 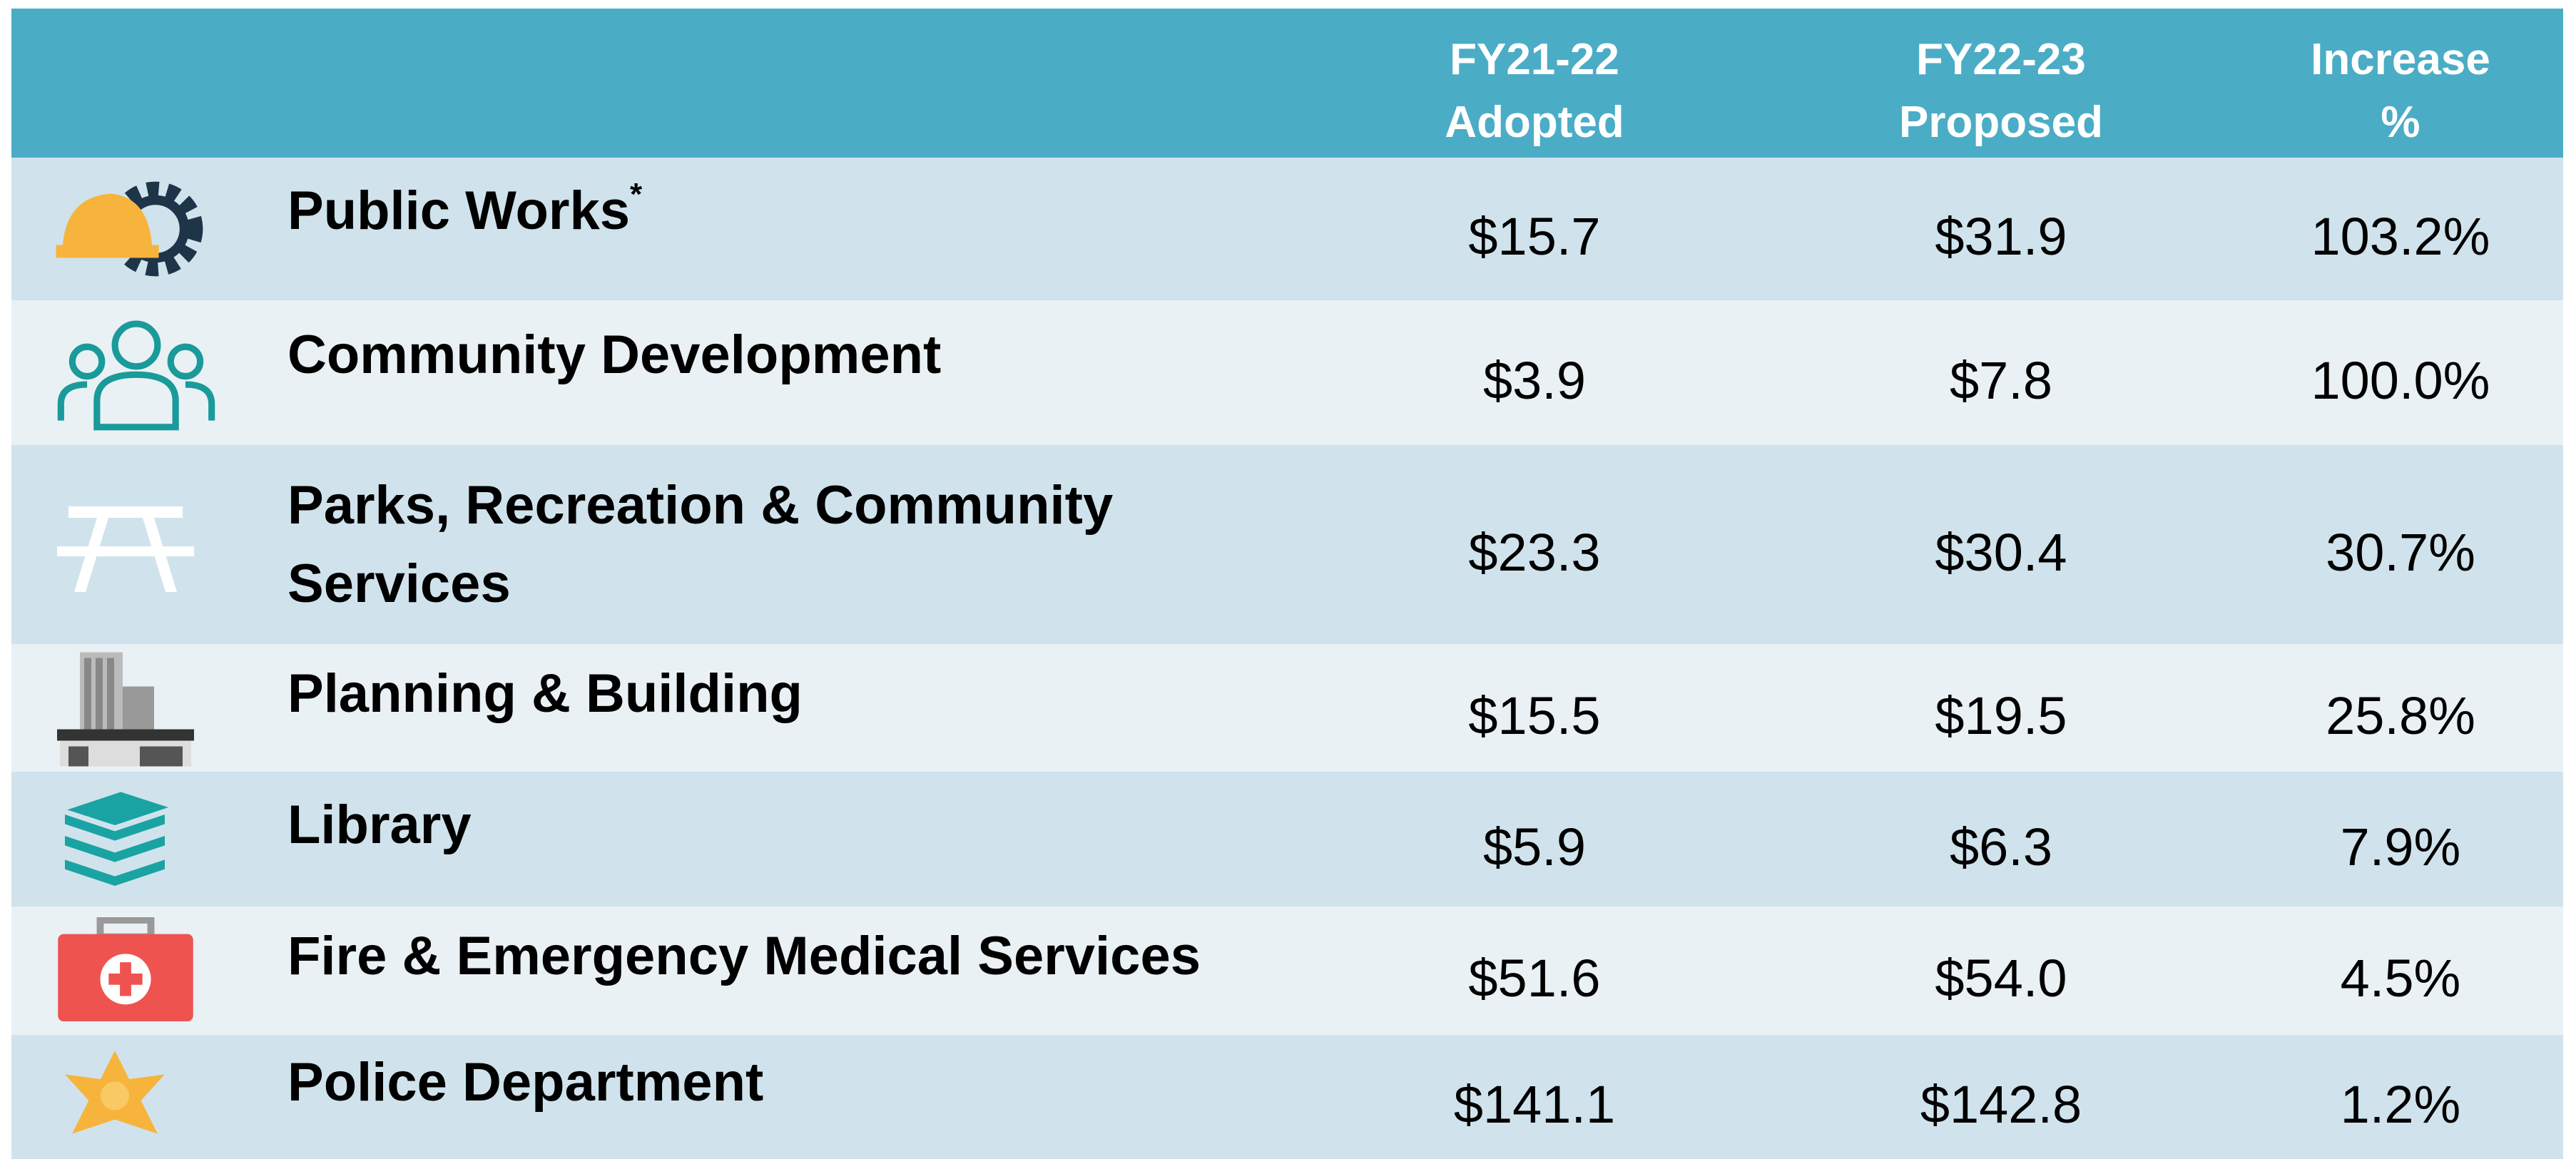 I want to click on row-name-text: Community Development, so click(x=614, y=354).